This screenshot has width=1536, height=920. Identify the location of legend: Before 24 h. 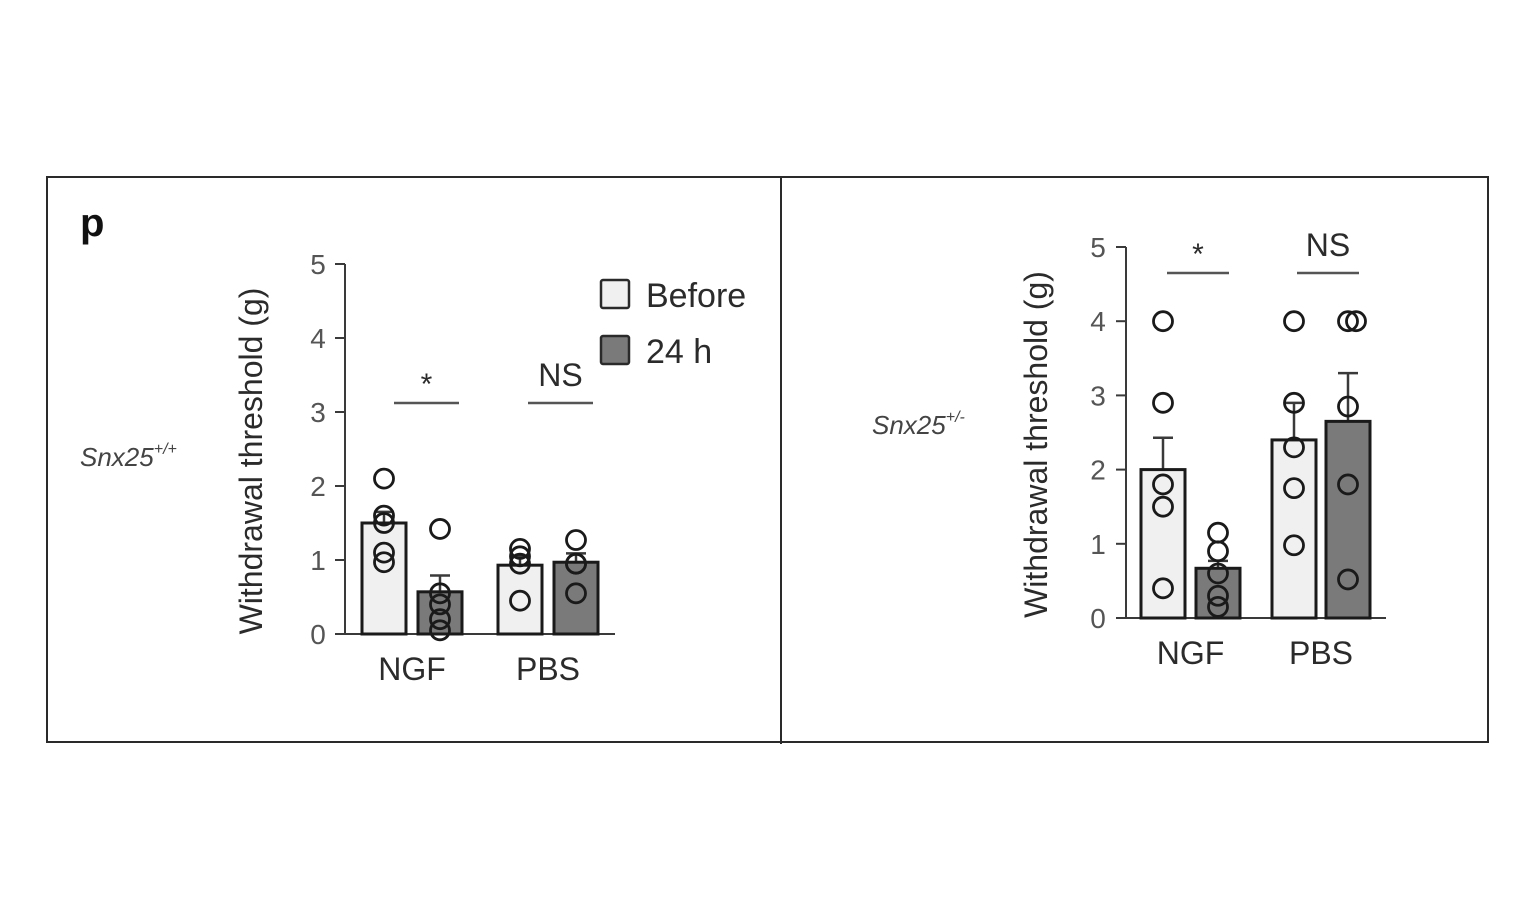
(672, 324).